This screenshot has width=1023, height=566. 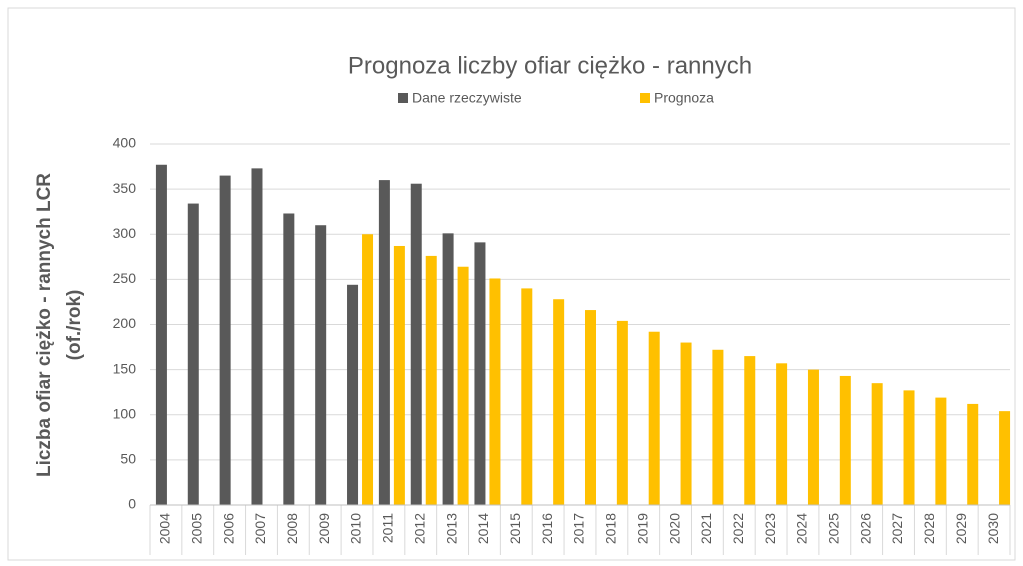 I want to click on y-axis-label: (of./rok), so click(x=74, y=325).